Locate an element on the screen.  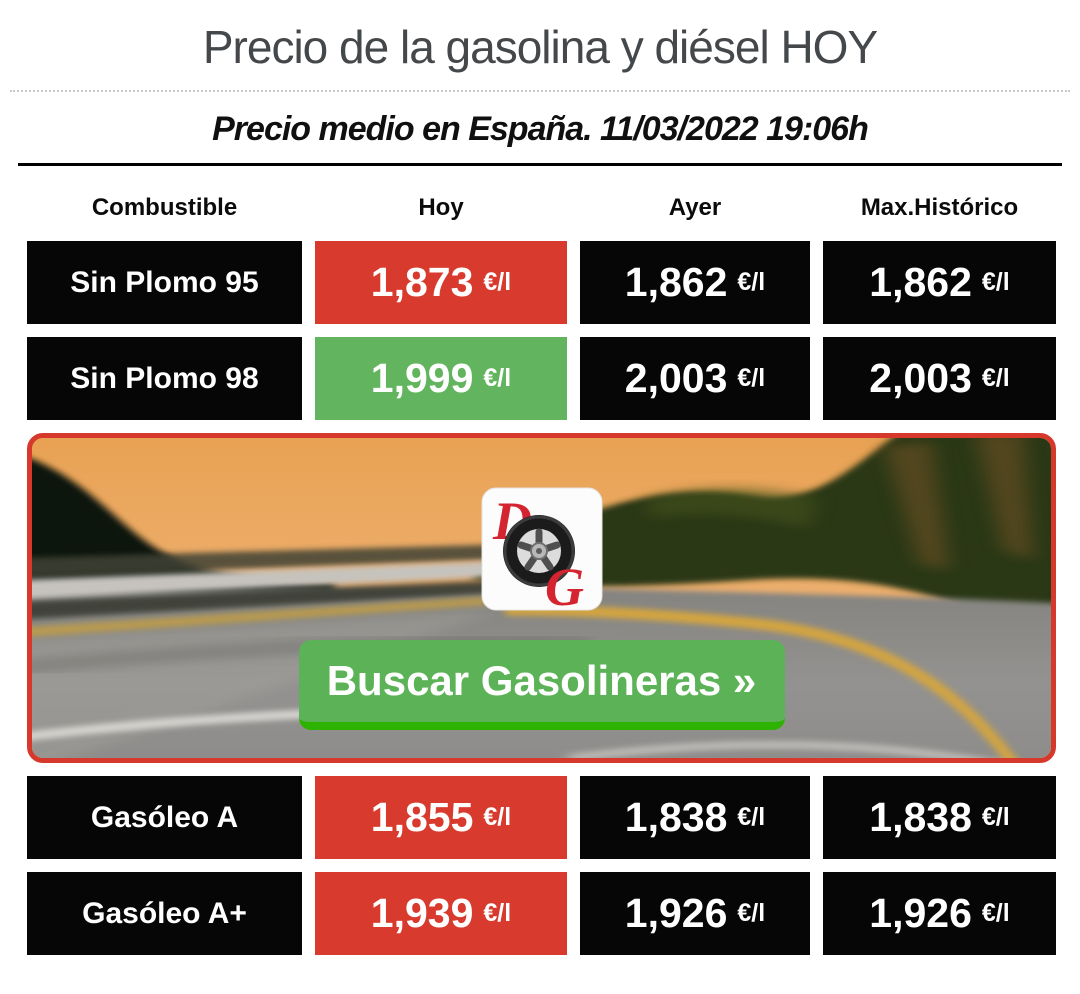
price-value: 1,999 is located at coordinates (422, 378).